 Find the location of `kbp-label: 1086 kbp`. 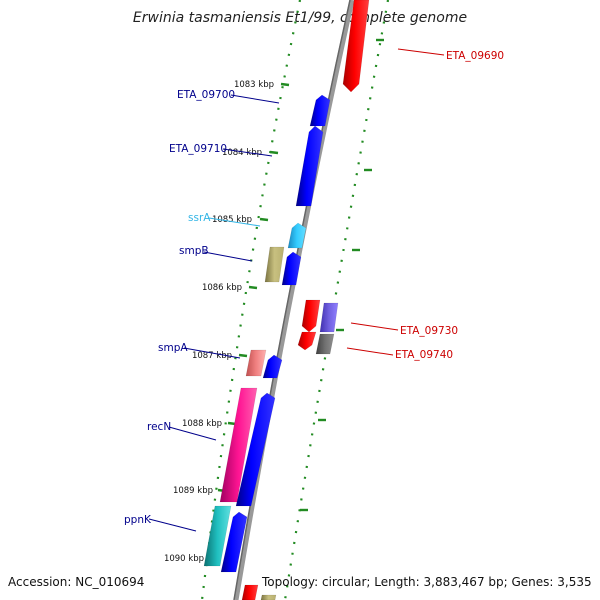

kbp-label: 1086 kbp is located at coordinates (222, 288).